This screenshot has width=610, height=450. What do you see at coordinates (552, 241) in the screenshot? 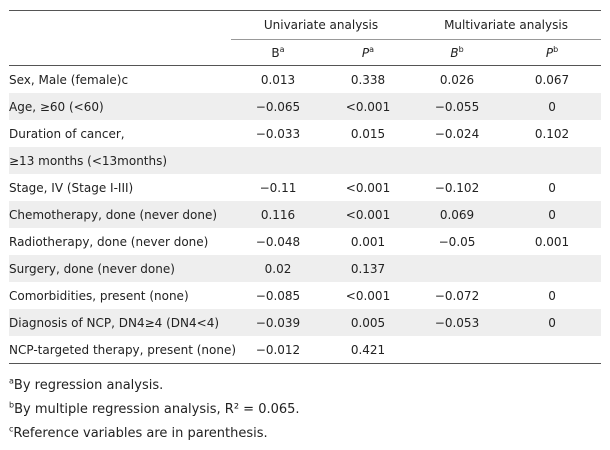
I see `multi-p-cell: 0.001` at bounding box center [552, 241].